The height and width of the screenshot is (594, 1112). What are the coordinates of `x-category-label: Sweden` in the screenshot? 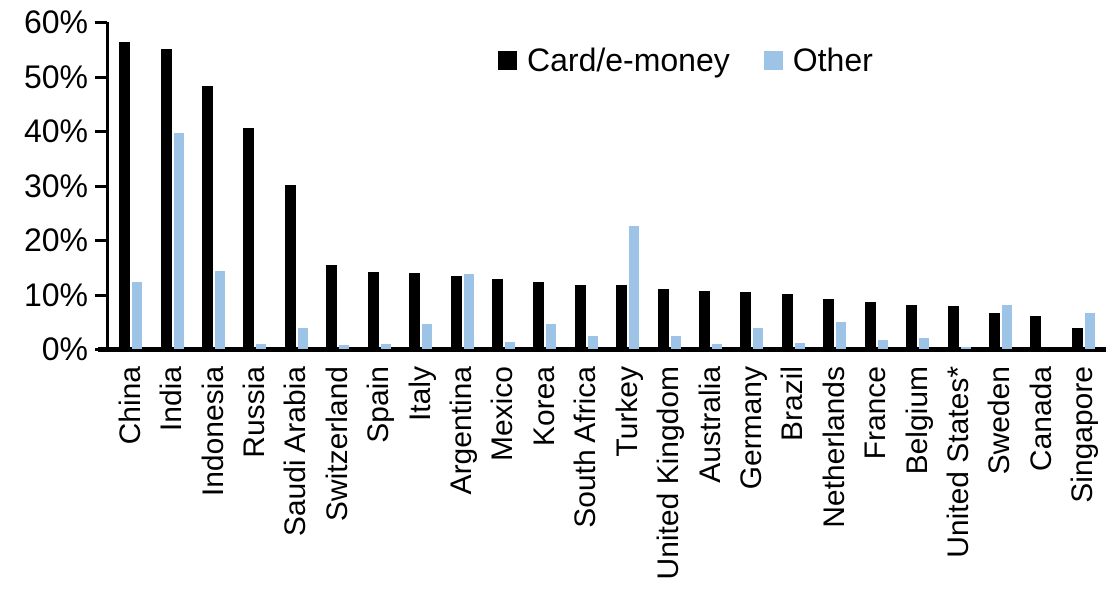 It's located at (1000, 420).